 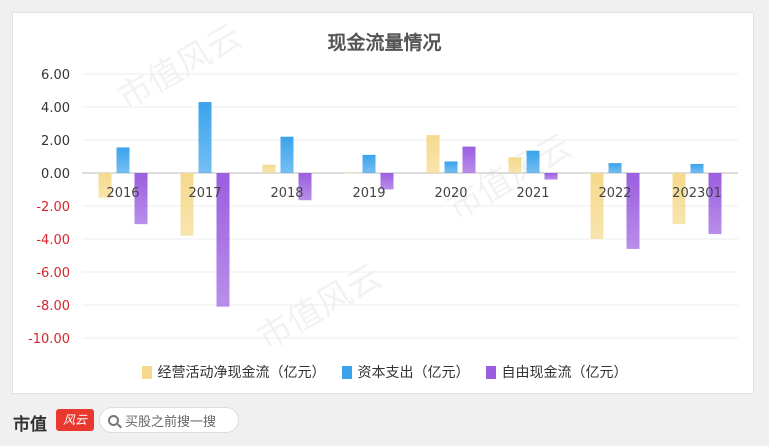 I want to click on brand-logo-mark: 风云, so click(x=75, y=420).